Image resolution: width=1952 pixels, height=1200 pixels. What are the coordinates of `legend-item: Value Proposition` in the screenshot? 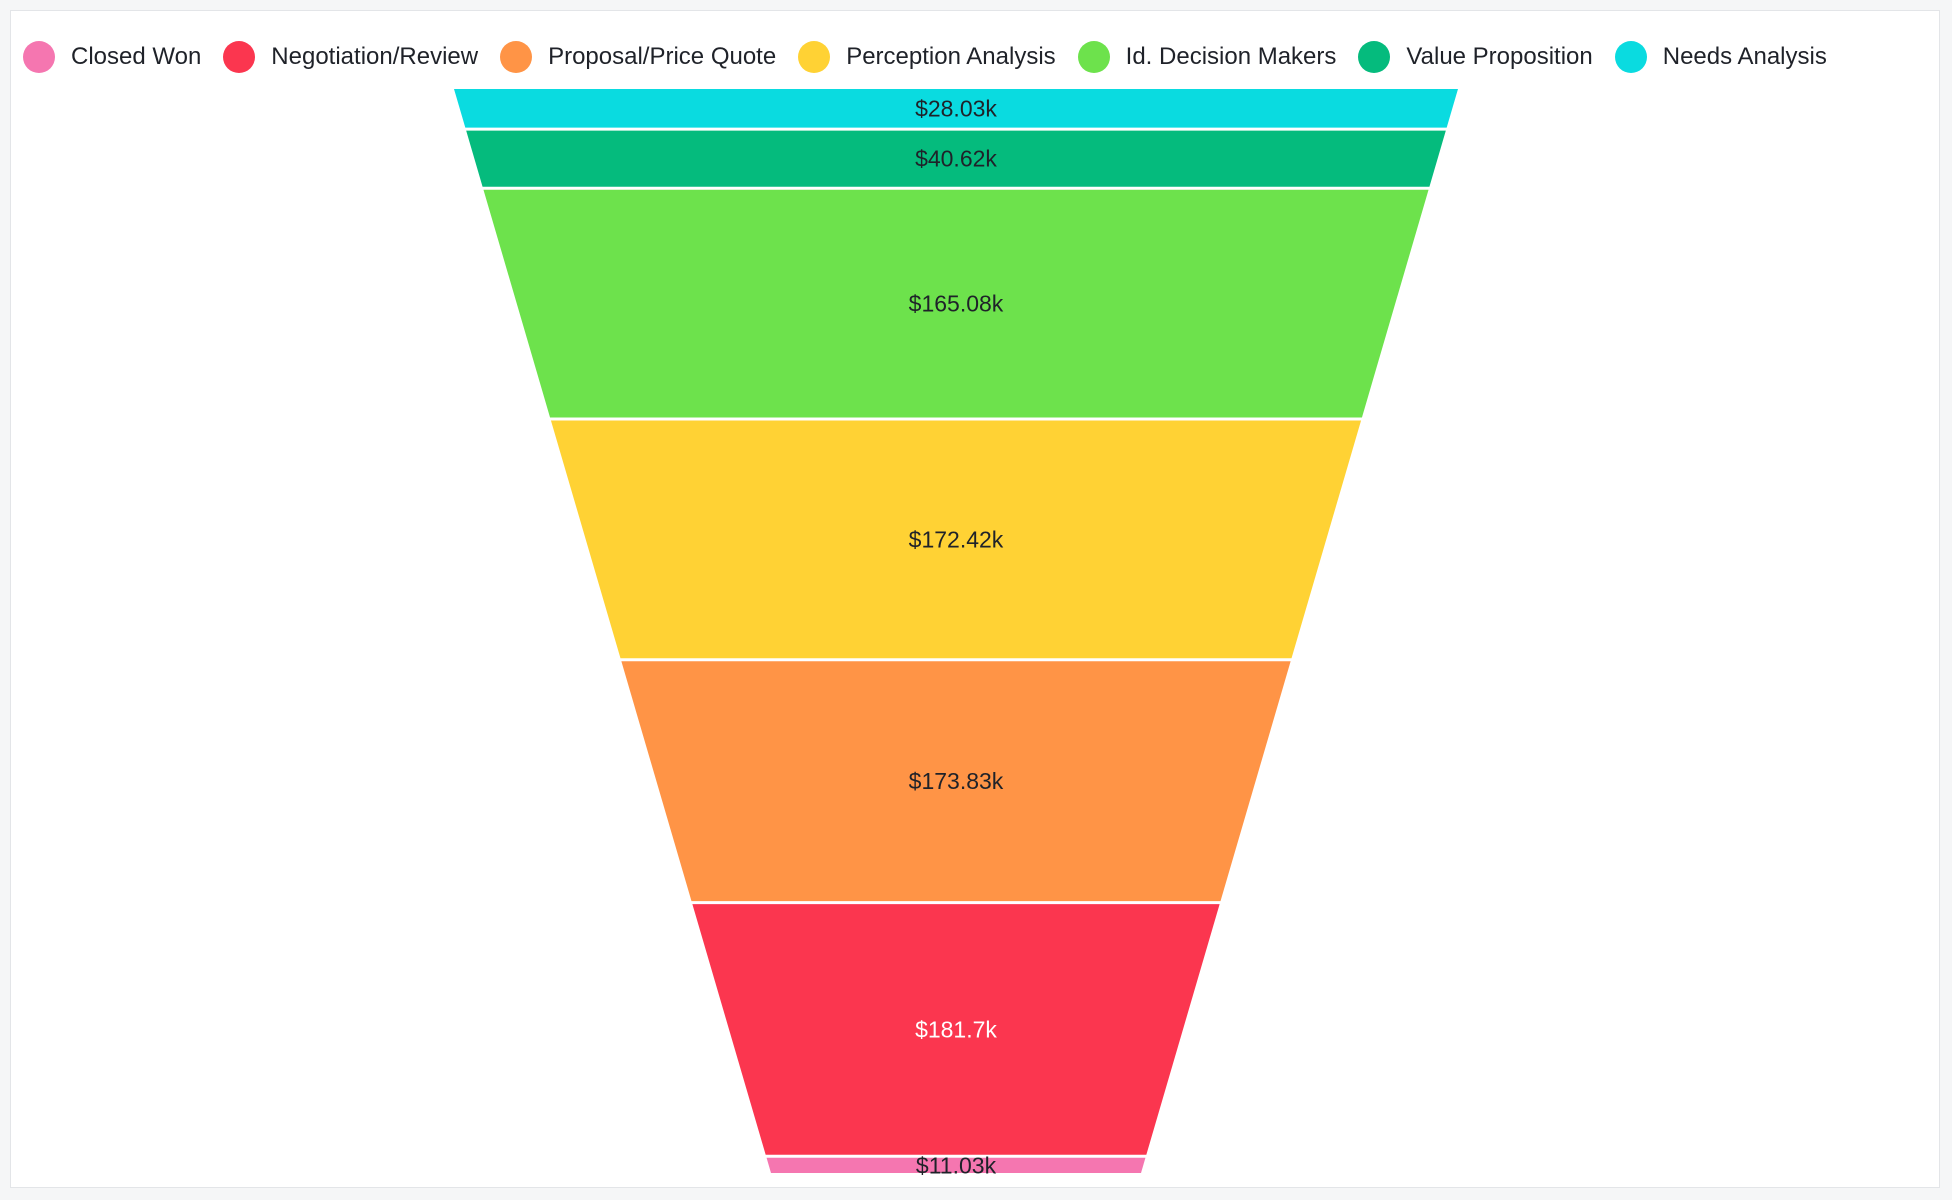 It's located at (1475, 57).